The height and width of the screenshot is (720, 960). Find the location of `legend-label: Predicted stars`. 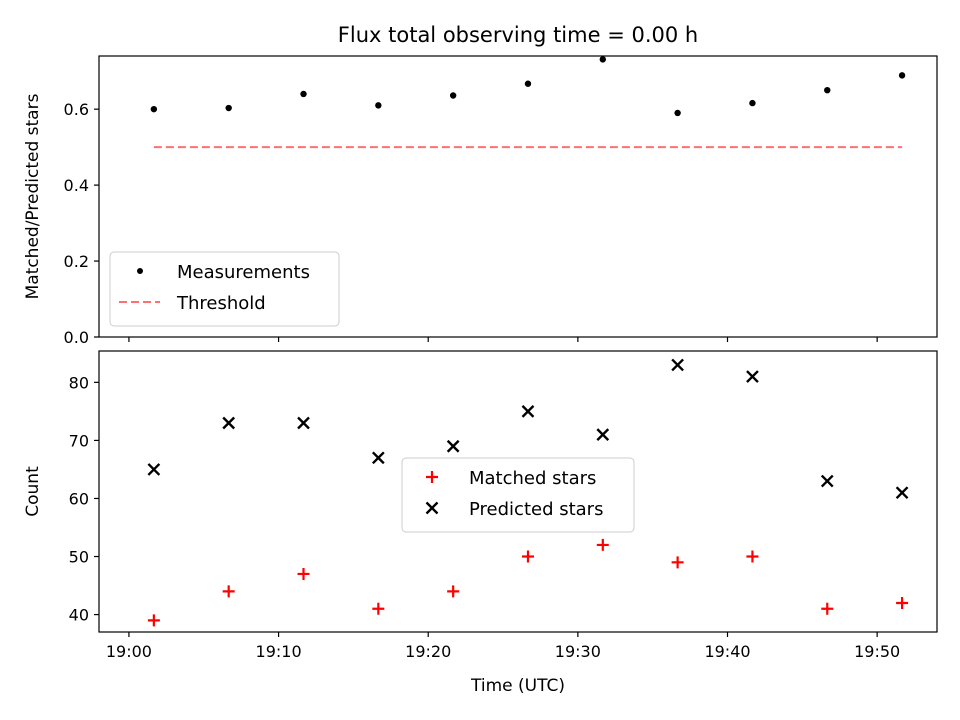

legend-label: Predicted stars is located at coordinates (536, 509).